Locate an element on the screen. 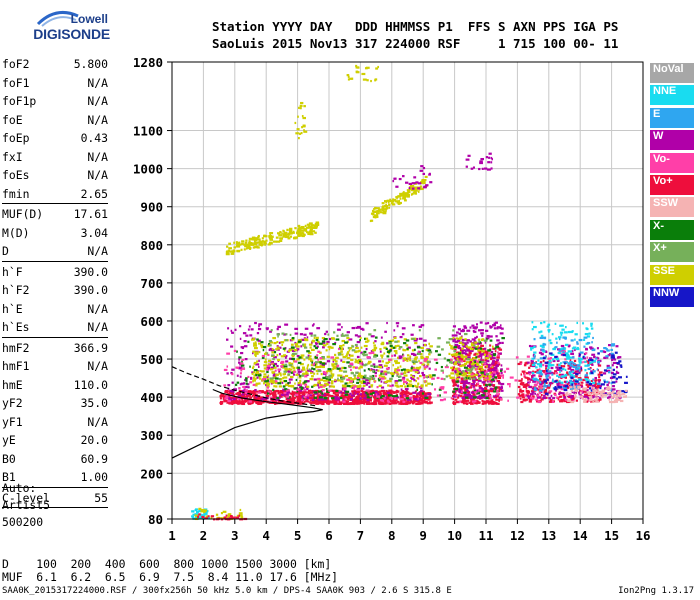  legend-item: Vo- is located at coordinates (672, 162).